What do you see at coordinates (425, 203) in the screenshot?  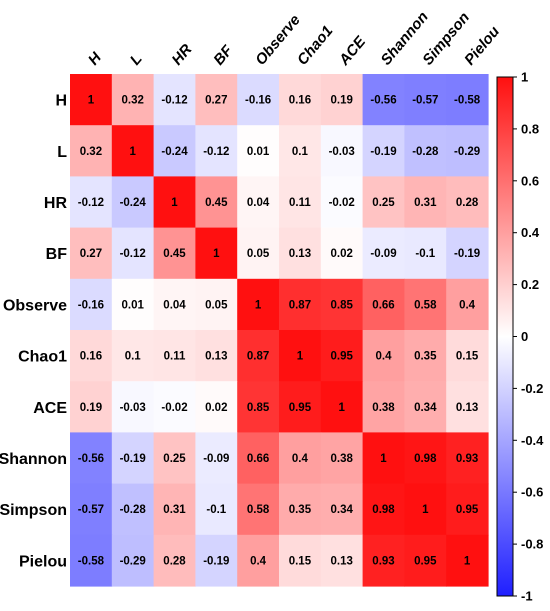 I see `cell-value-label: 0.31` at bounding box center [425, 203].